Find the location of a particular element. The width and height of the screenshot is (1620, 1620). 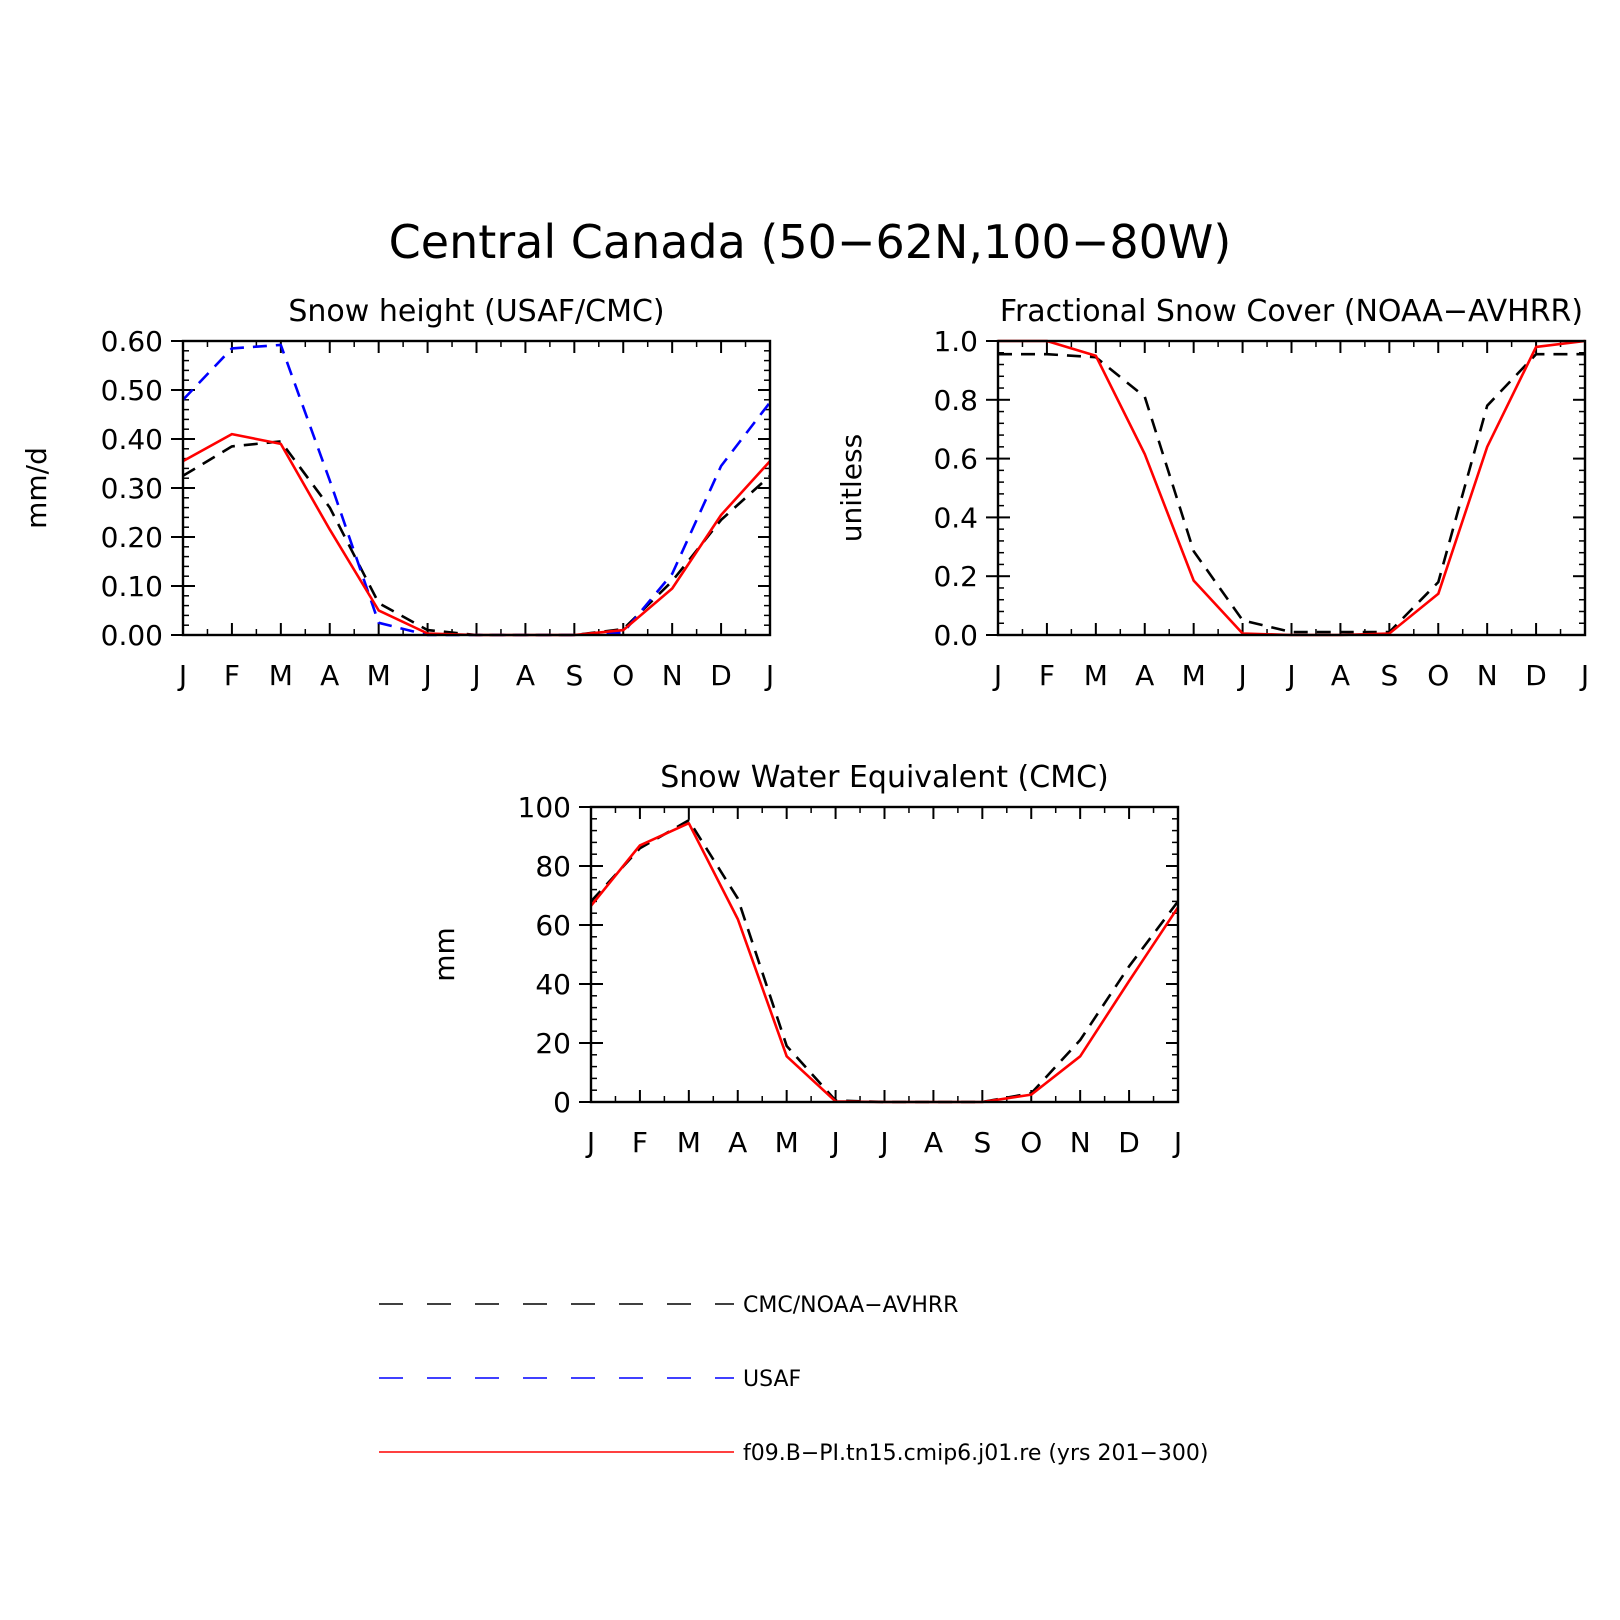

y-axis-label: mm is located at coordinates (444, 954).